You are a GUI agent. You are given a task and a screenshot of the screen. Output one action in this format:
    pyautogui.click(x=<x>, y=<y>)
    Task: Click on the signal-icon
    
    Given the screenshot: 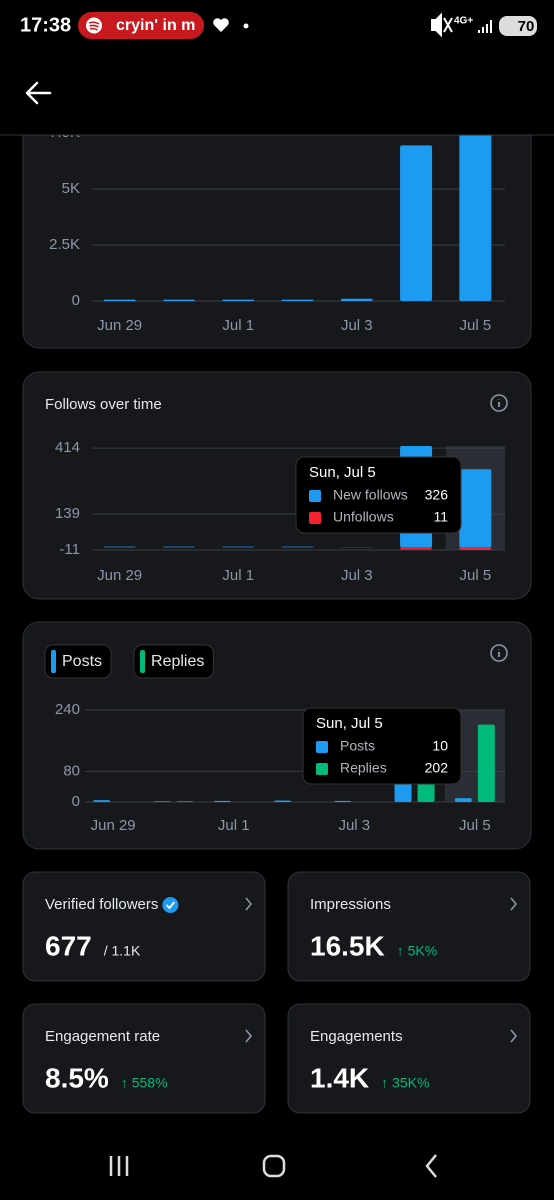 What is the action you would take?
    pyautogui.click(x=485, y=26)
    